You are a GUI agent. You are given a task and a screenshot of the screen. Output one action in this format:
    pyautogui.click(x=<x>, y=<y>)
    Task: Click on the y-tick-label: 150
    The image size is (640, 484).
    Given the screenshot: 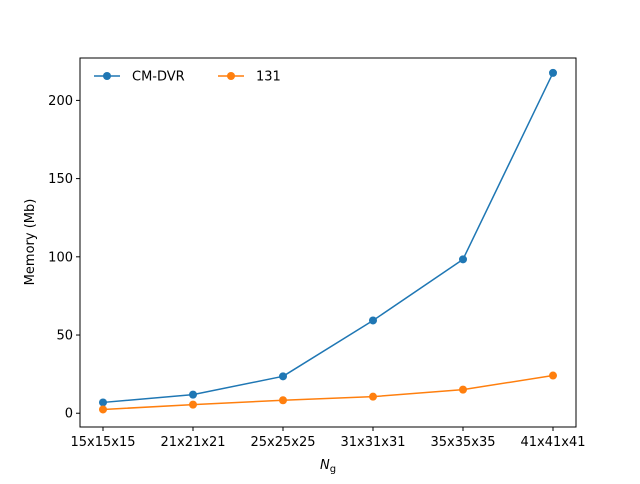 What is the action you would take?
    pyautogui.click(x=60, y=179)
    